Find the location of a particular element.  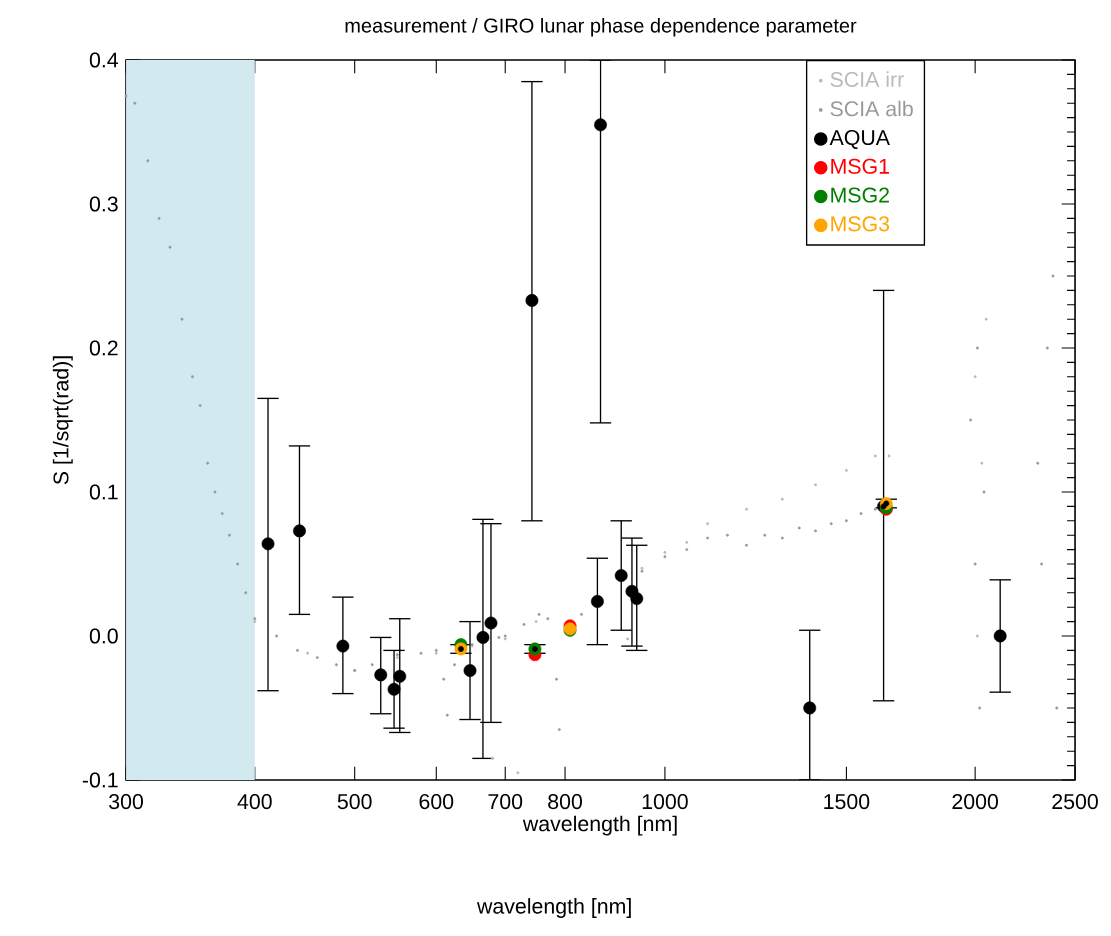

legend-label: MSG3 is located at coordinates (860, 224).